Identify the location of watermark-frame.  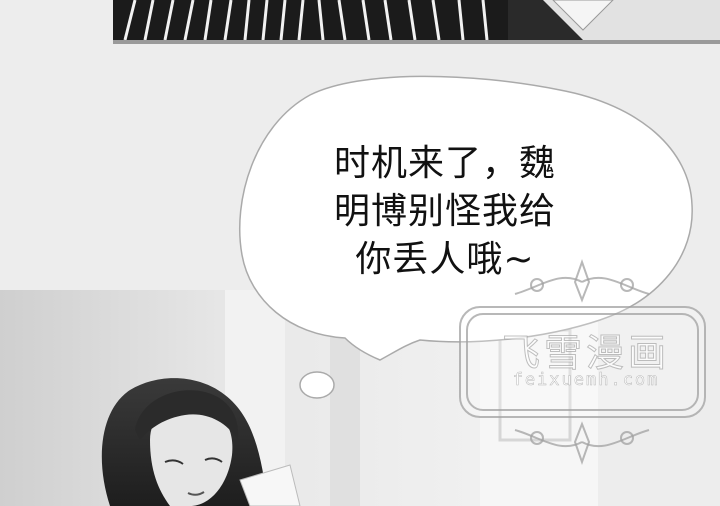
(582, 362).